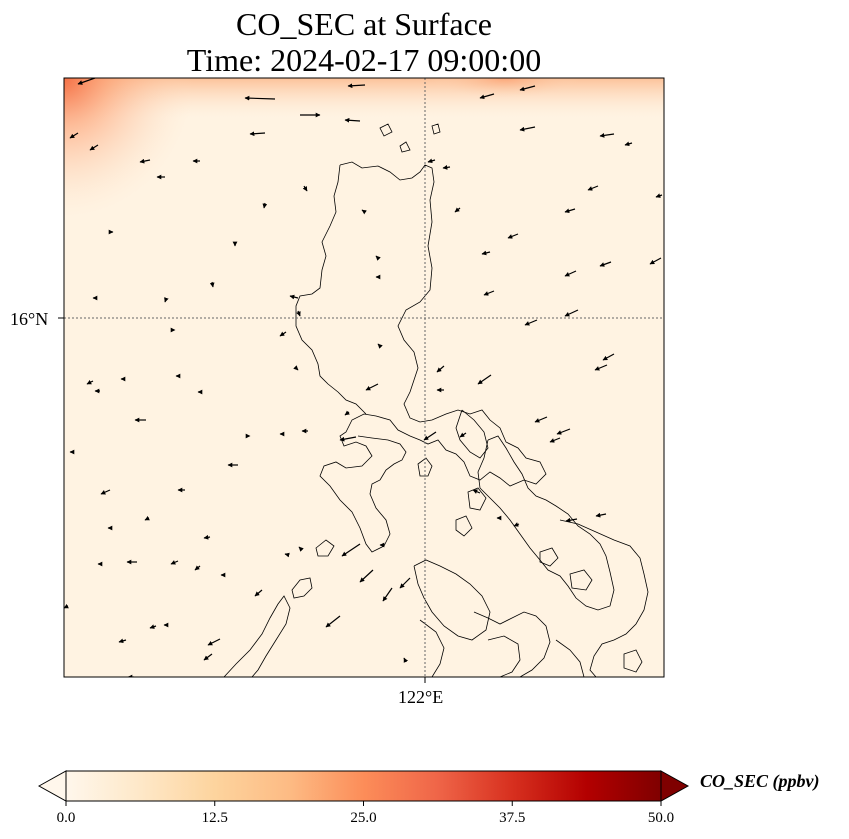 The width and height of the screenshot is (849, 839). What do you see at coordinates (535, 510) in the screenshot?
I see `coastline-bicol` at bounding box center [535, 510].